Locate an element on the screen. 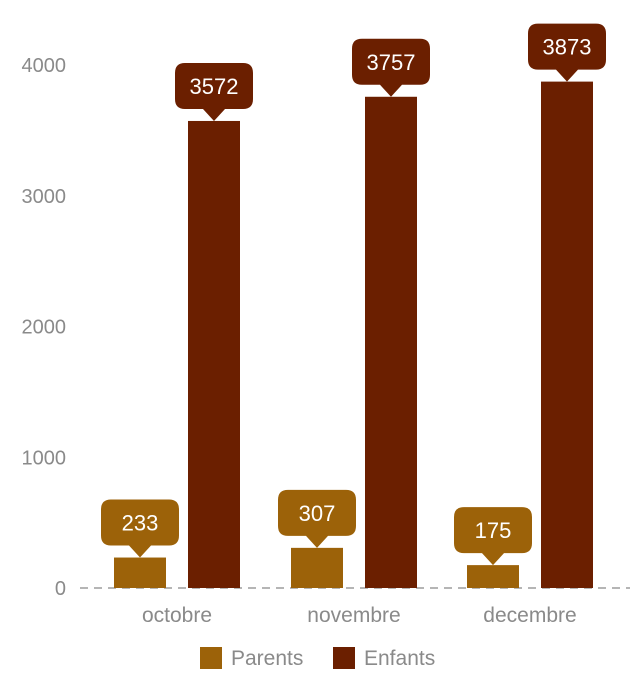 The width and height of the screenshot is (633, 675). y-tick-label: 0 is located at coordinates (60, 589).